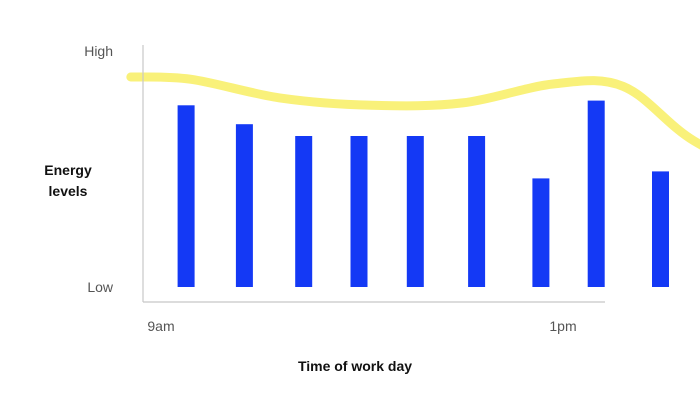 Image resolution: width=700 pixels, height=419 pixels. Describe the element at coordinates (562, 326) in the screenshot. I see `x-tick-1pm: 1pm` at that location.